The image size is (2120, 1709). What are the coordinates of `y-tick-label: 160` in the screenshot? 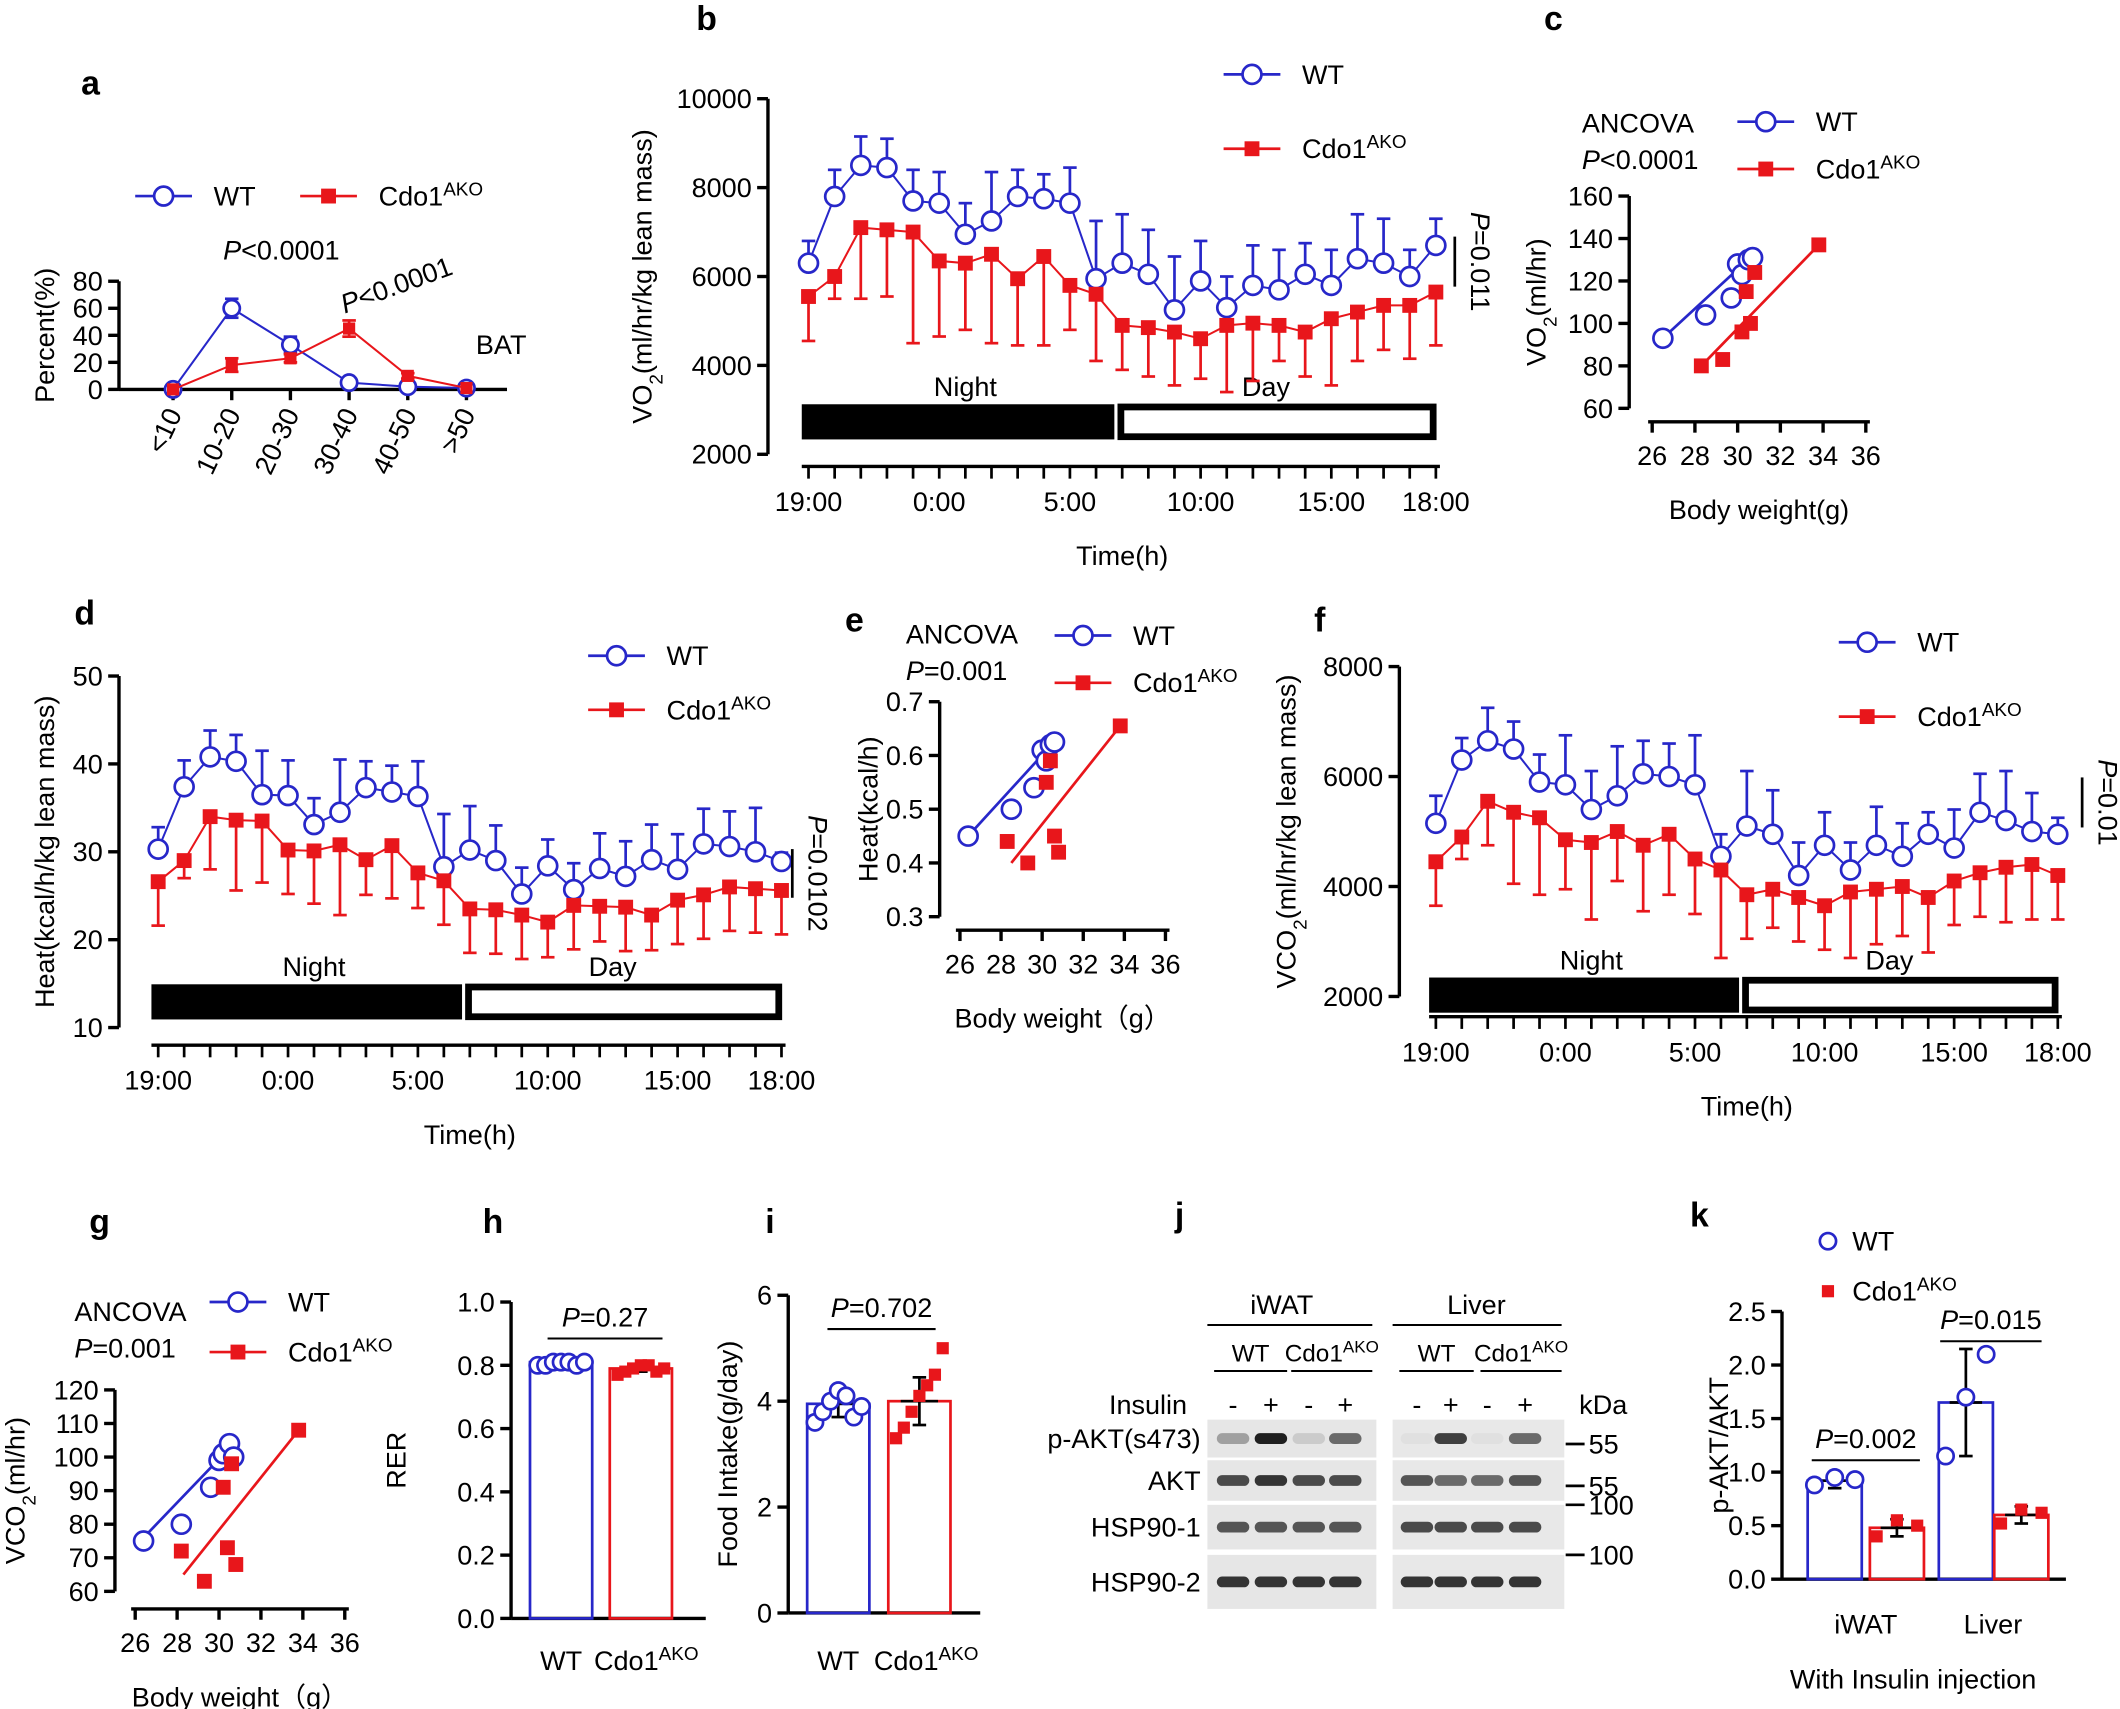 It's located at (1590, 197).